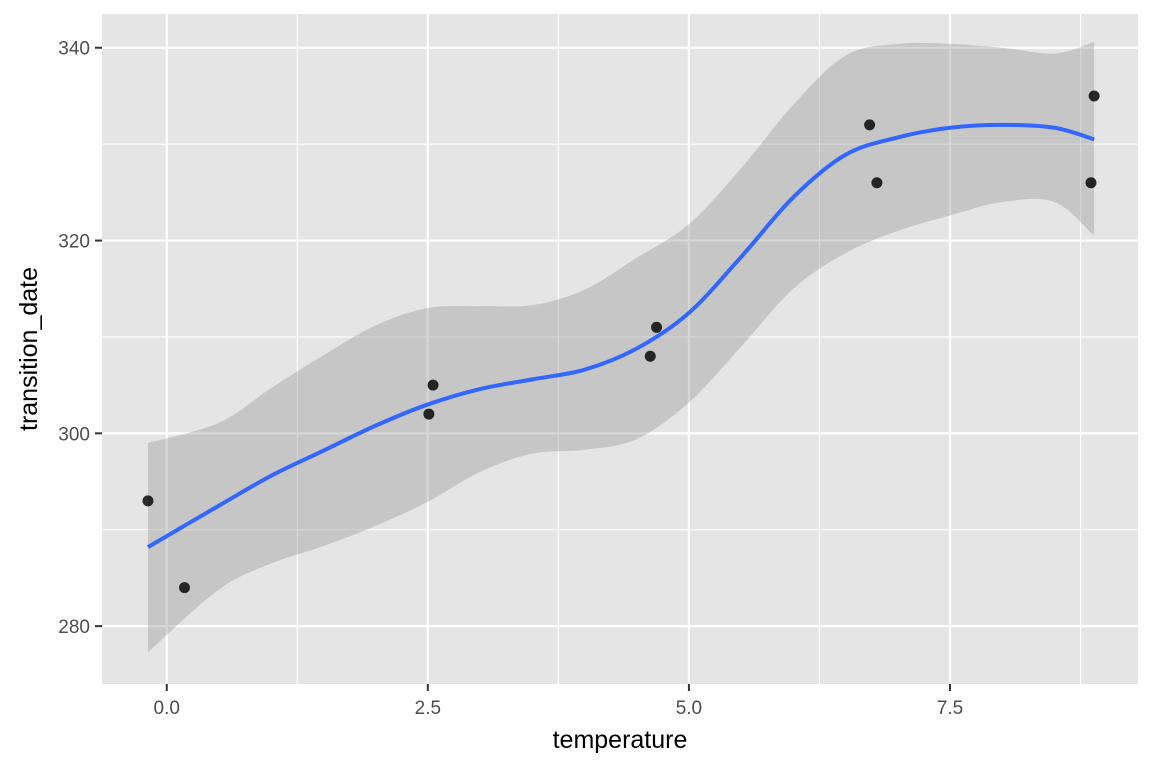 Image resolution: width=1152 pixels, height=768 pixels. Describe the element at coordinates (167, 708) in the screenshot. I see `x-tick-label: 0.0` at that location.